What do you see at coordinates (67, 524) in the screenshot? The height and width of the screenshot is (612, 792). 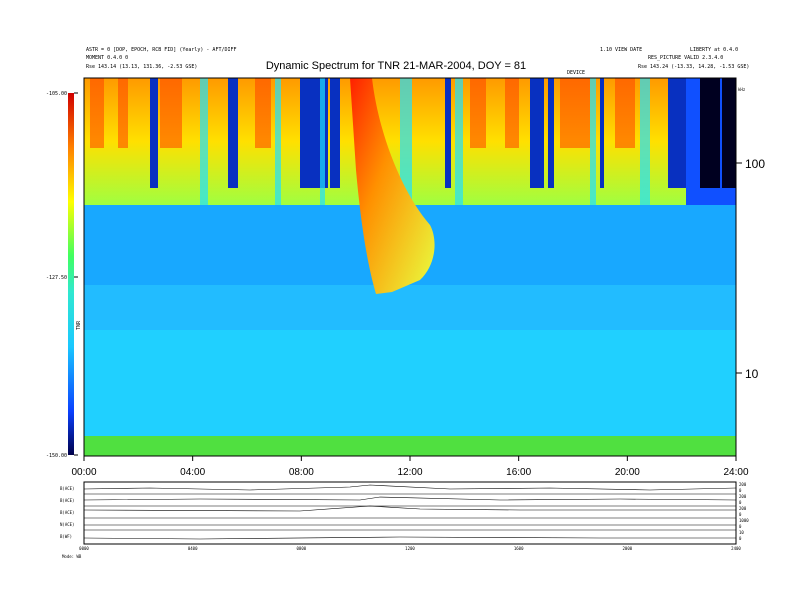 I see `panel-label: N(ACE)` at bounding box center [67, 524].